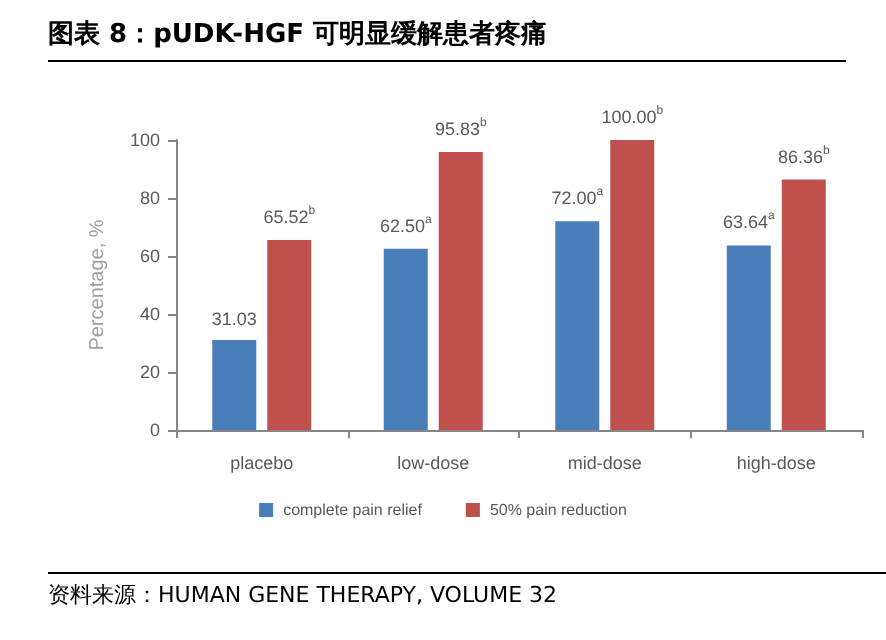 This screenshot has width=886, height=640. Describe the element at coordinates (149, 372) in the screenshot. I see `y-tick-label: 20` at that location.